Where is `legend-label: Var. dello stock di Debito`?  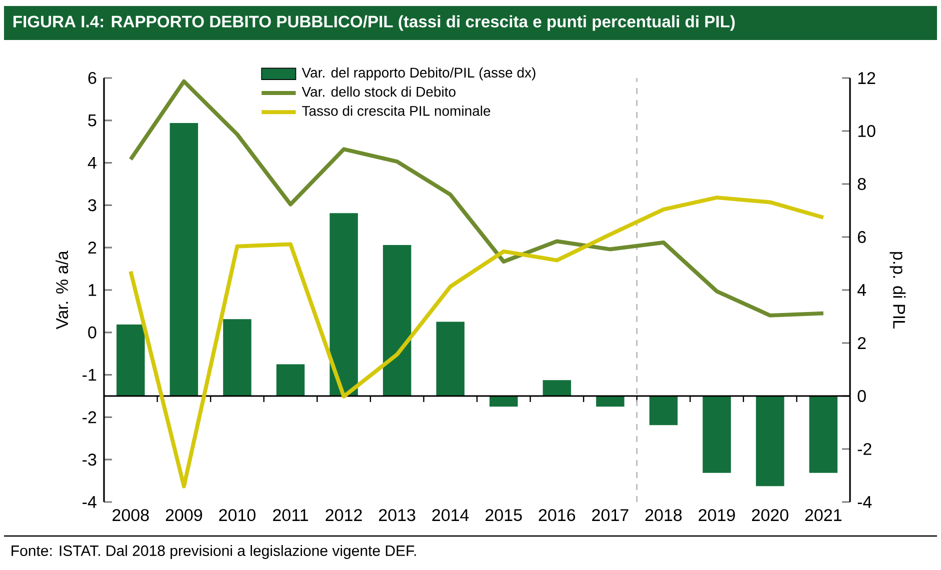
legend-label: Var. dello stock di Debito is located at coordinates (379, 91).